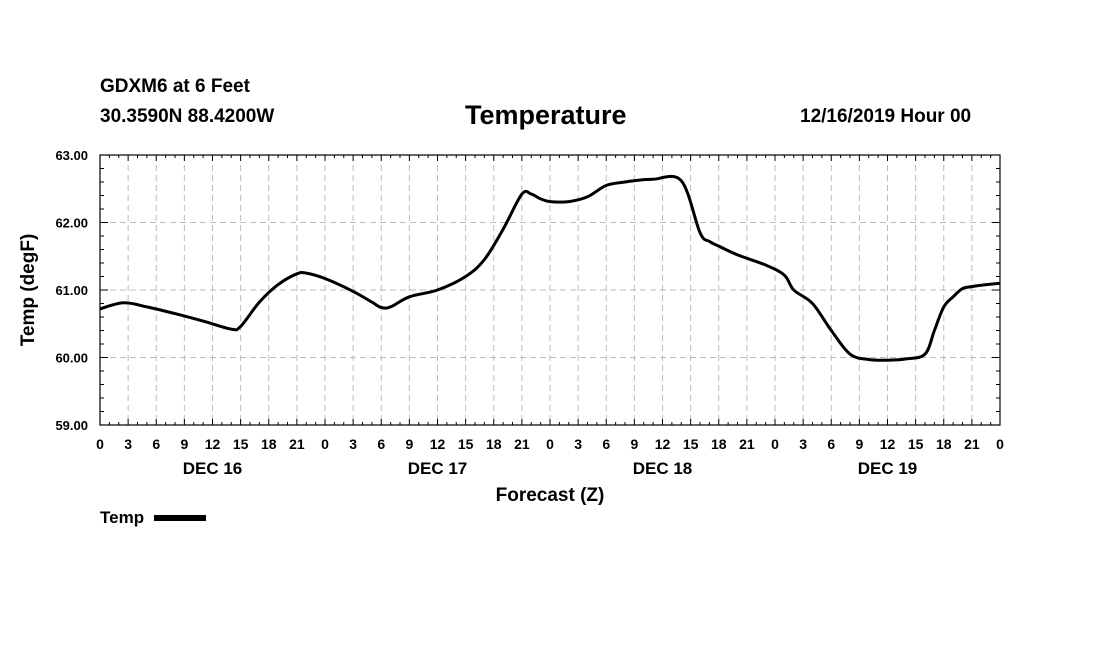 This screenshot has width=1100, height=650. Describe the element at coordinates (886, 116) in the screenshot. I see `forecast-datetime: 12/16/2019 Hour 00` at that location.